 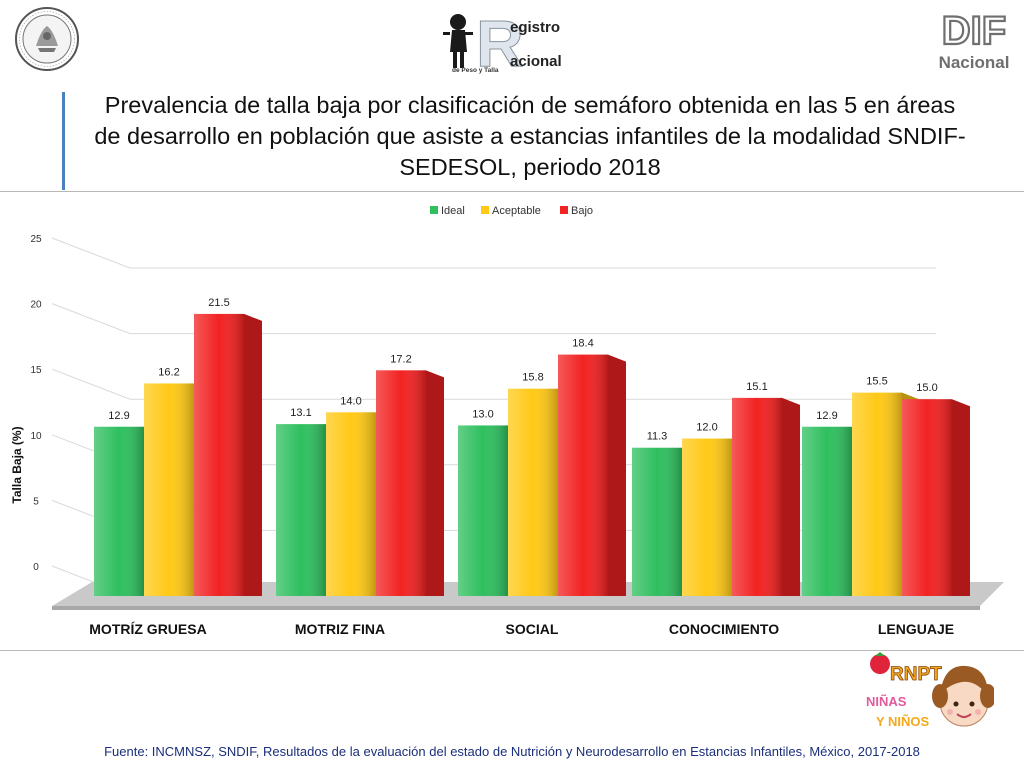 What do you see at coordinates (974, 31) in the screenshot?
I see `dif-letters: DIF` at bounding box center [974, 31].